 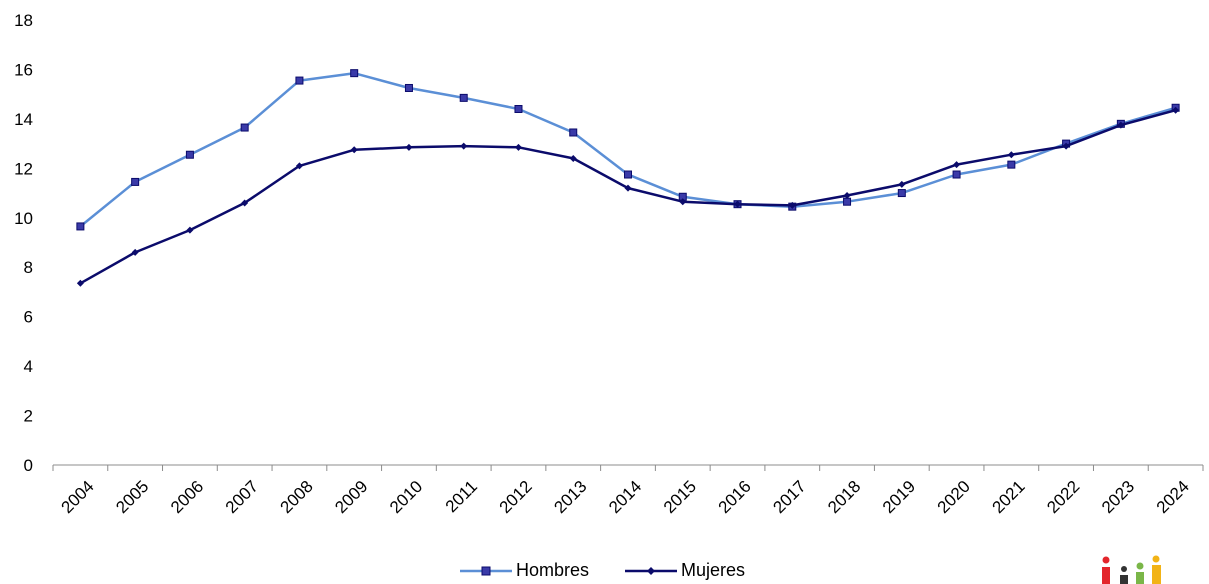 I want to click on x-tick-label: 2014, so click(x=625, y=497).